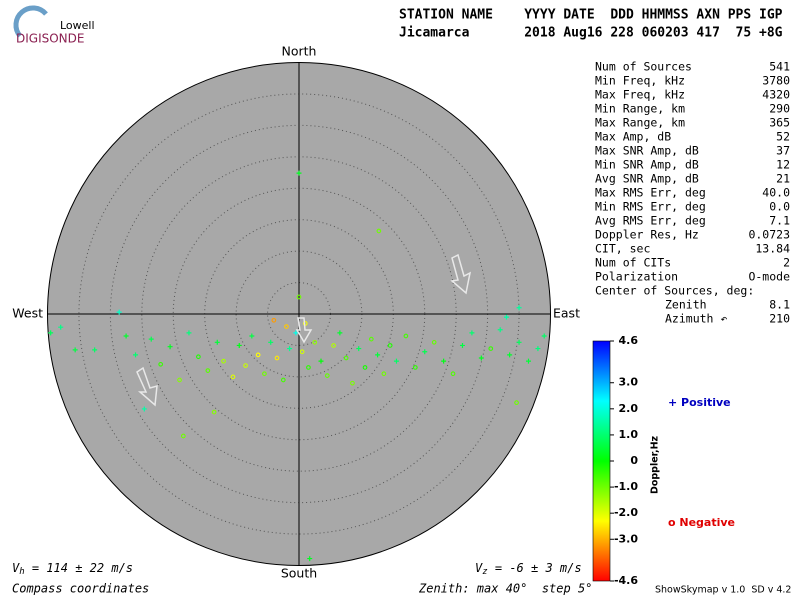  Describe the element at coordinates (783, 151) in the screenshot. I see `stat-value: 37` at that location.